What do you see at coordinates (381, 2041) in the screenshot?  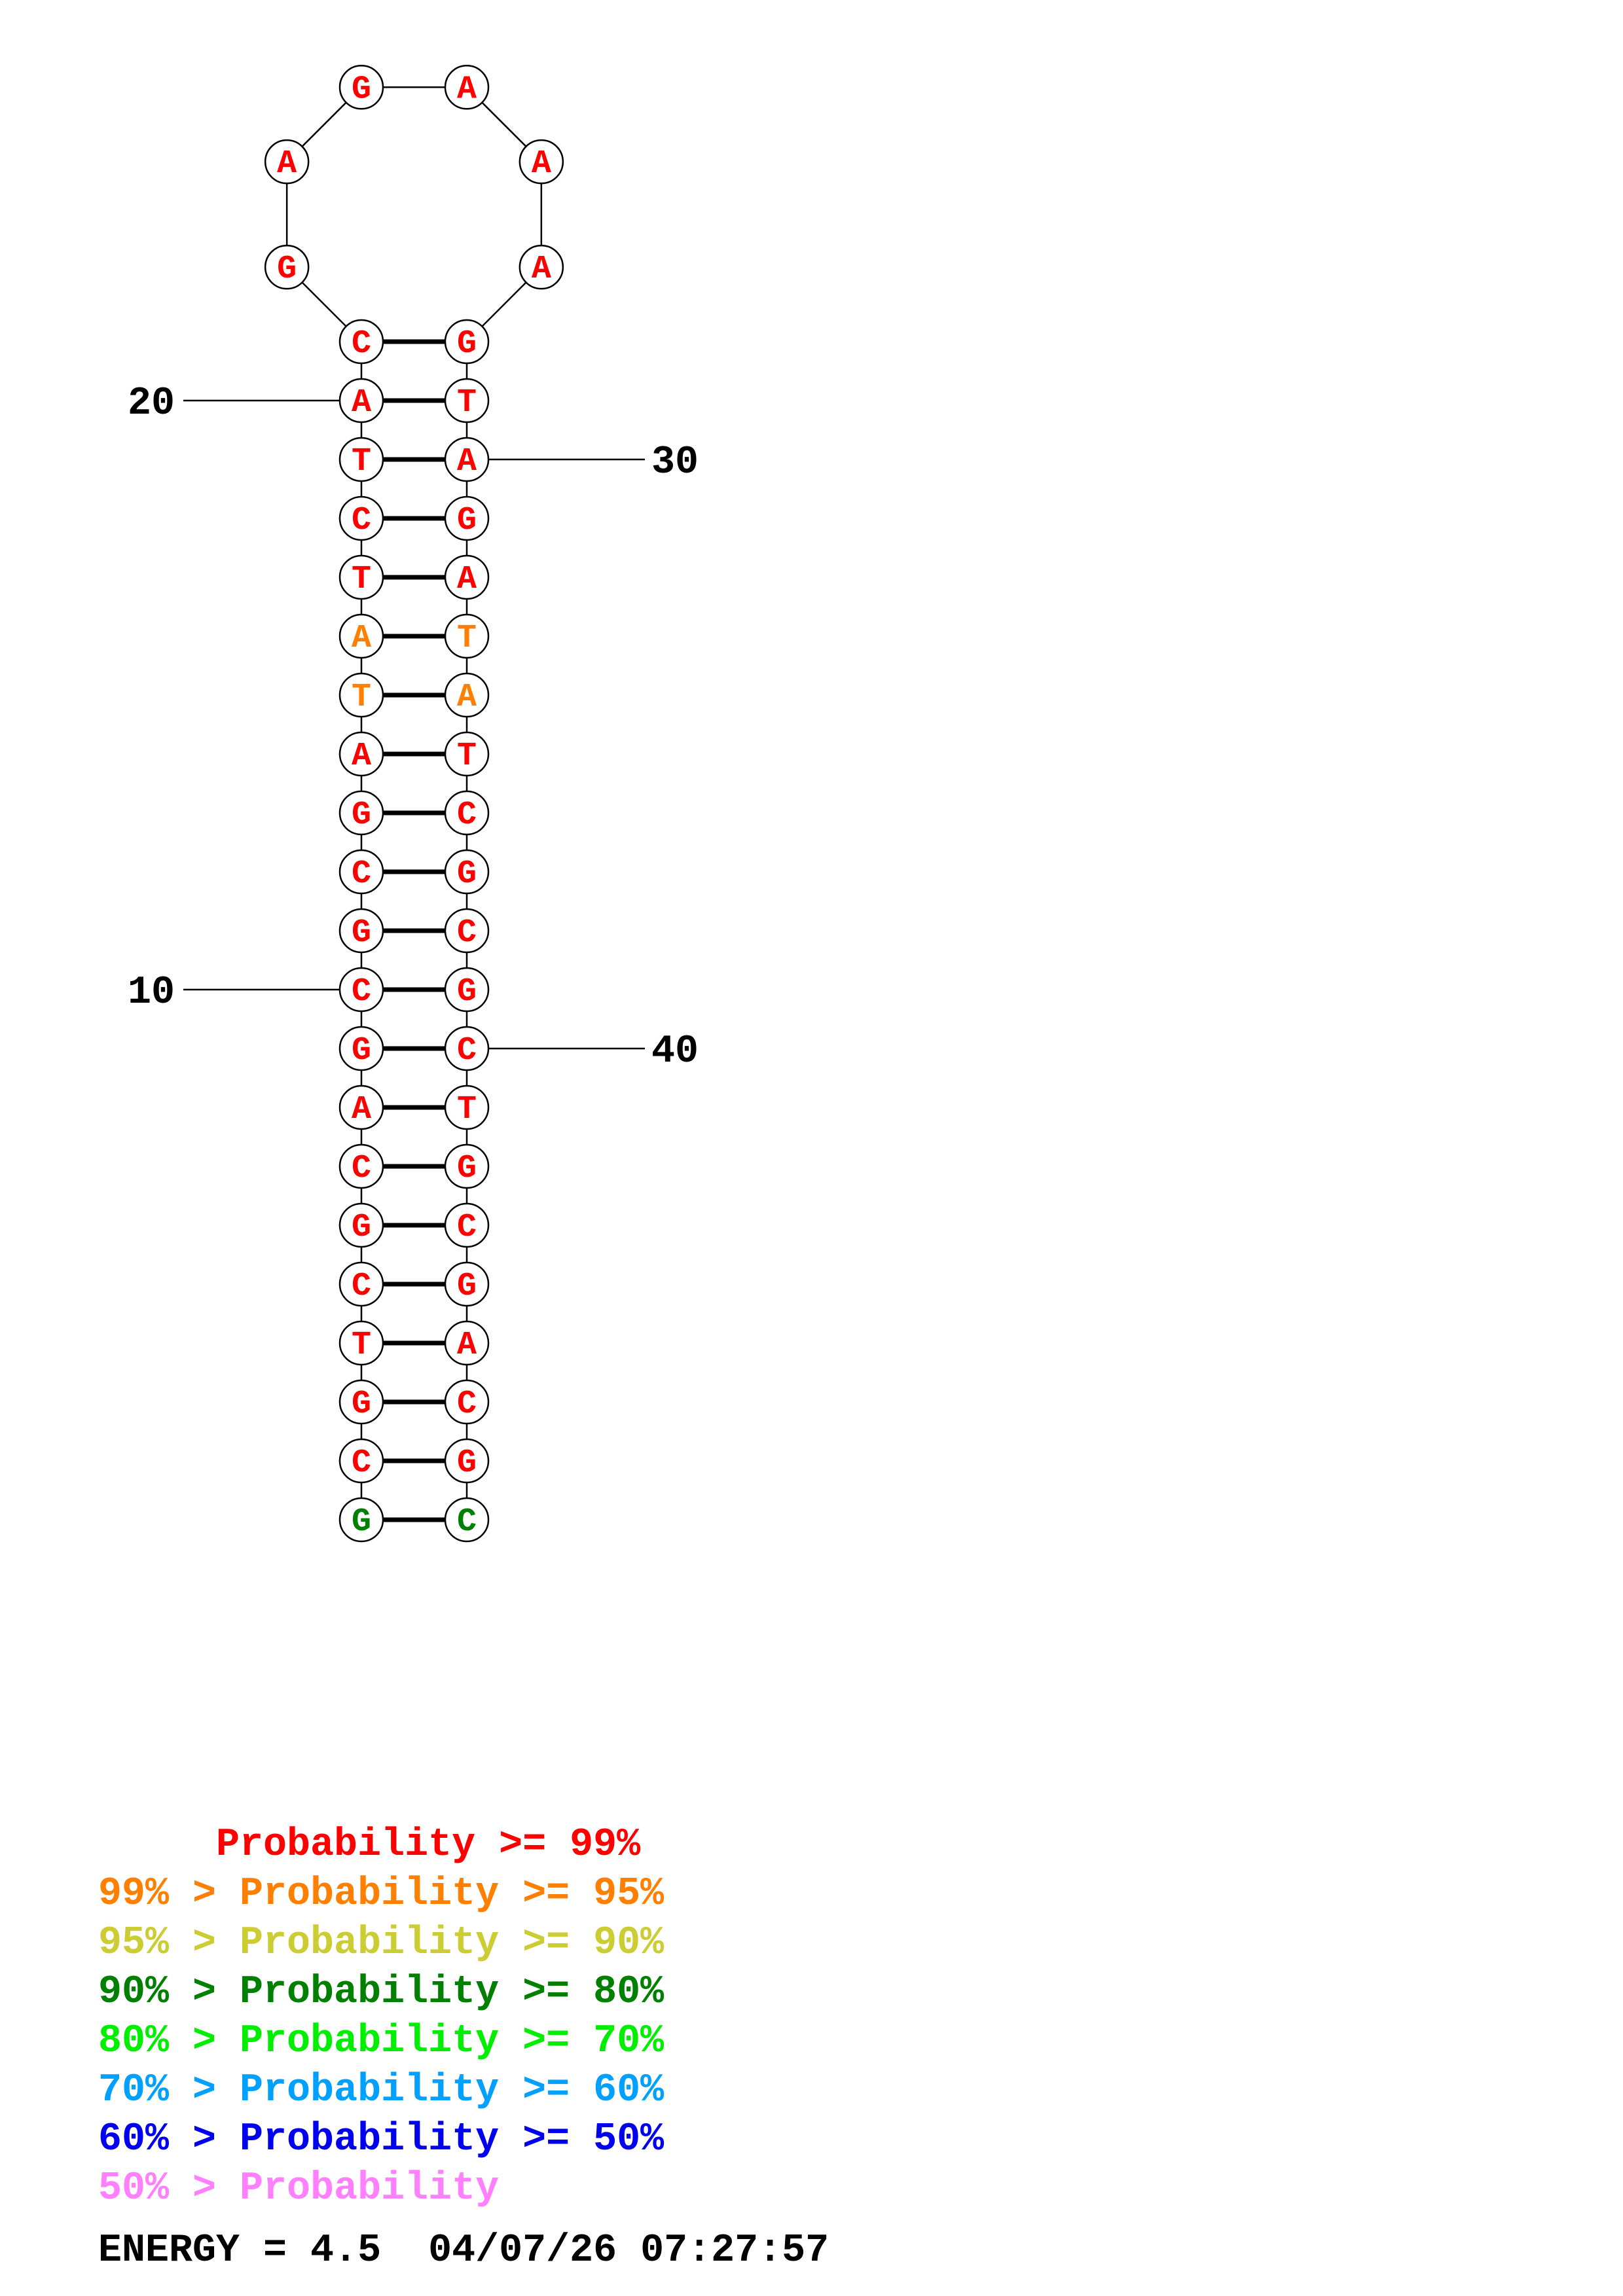 I see `legend-line-4: 80% > Probability >= 70%` at bounding box center [381, 2041].